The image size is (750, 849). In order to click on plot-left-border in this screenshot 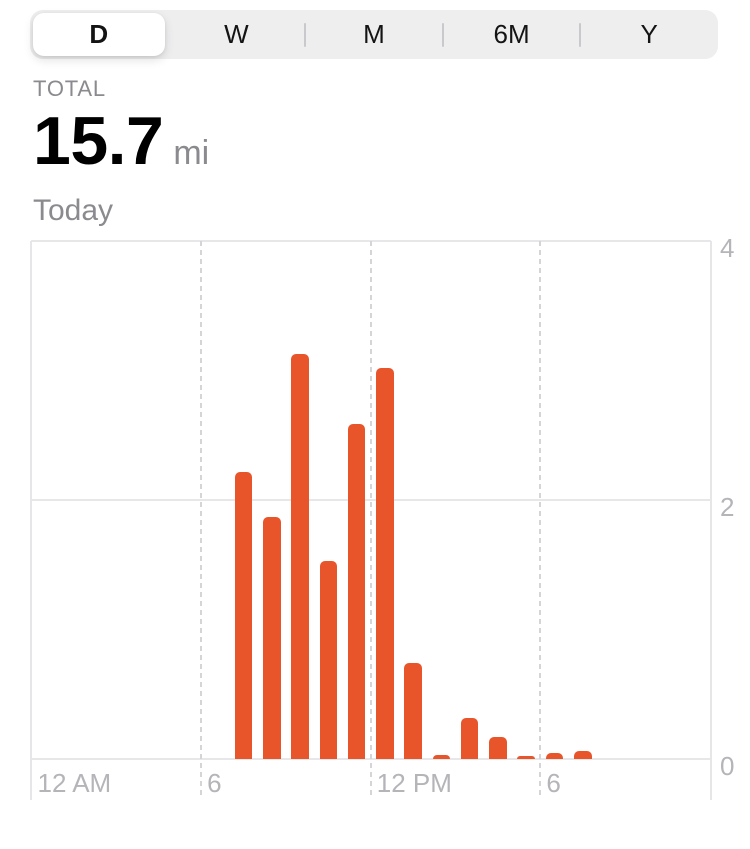, I will do `click(31, 520)`.